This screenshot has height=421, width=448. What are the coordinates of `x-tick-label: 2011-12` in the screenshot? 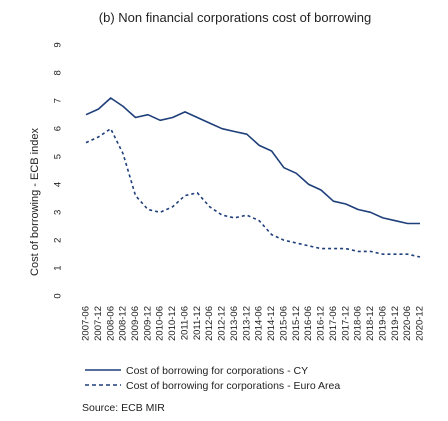 It's located at (197, 323).